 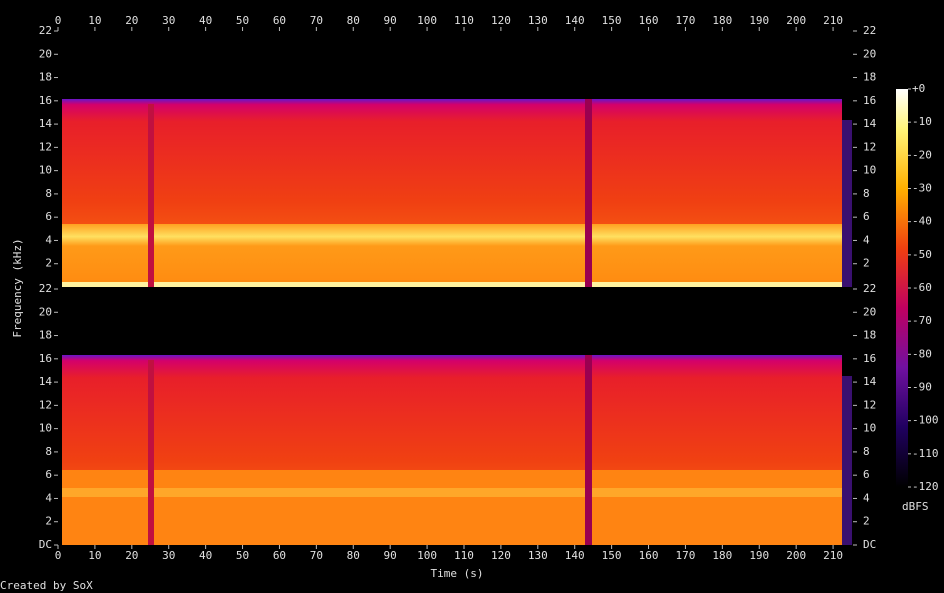 What do you see at coordinates (918, 88) in the screenshot?
I see `colorbar-tick-label: +0` at bounding box center [918, 88].